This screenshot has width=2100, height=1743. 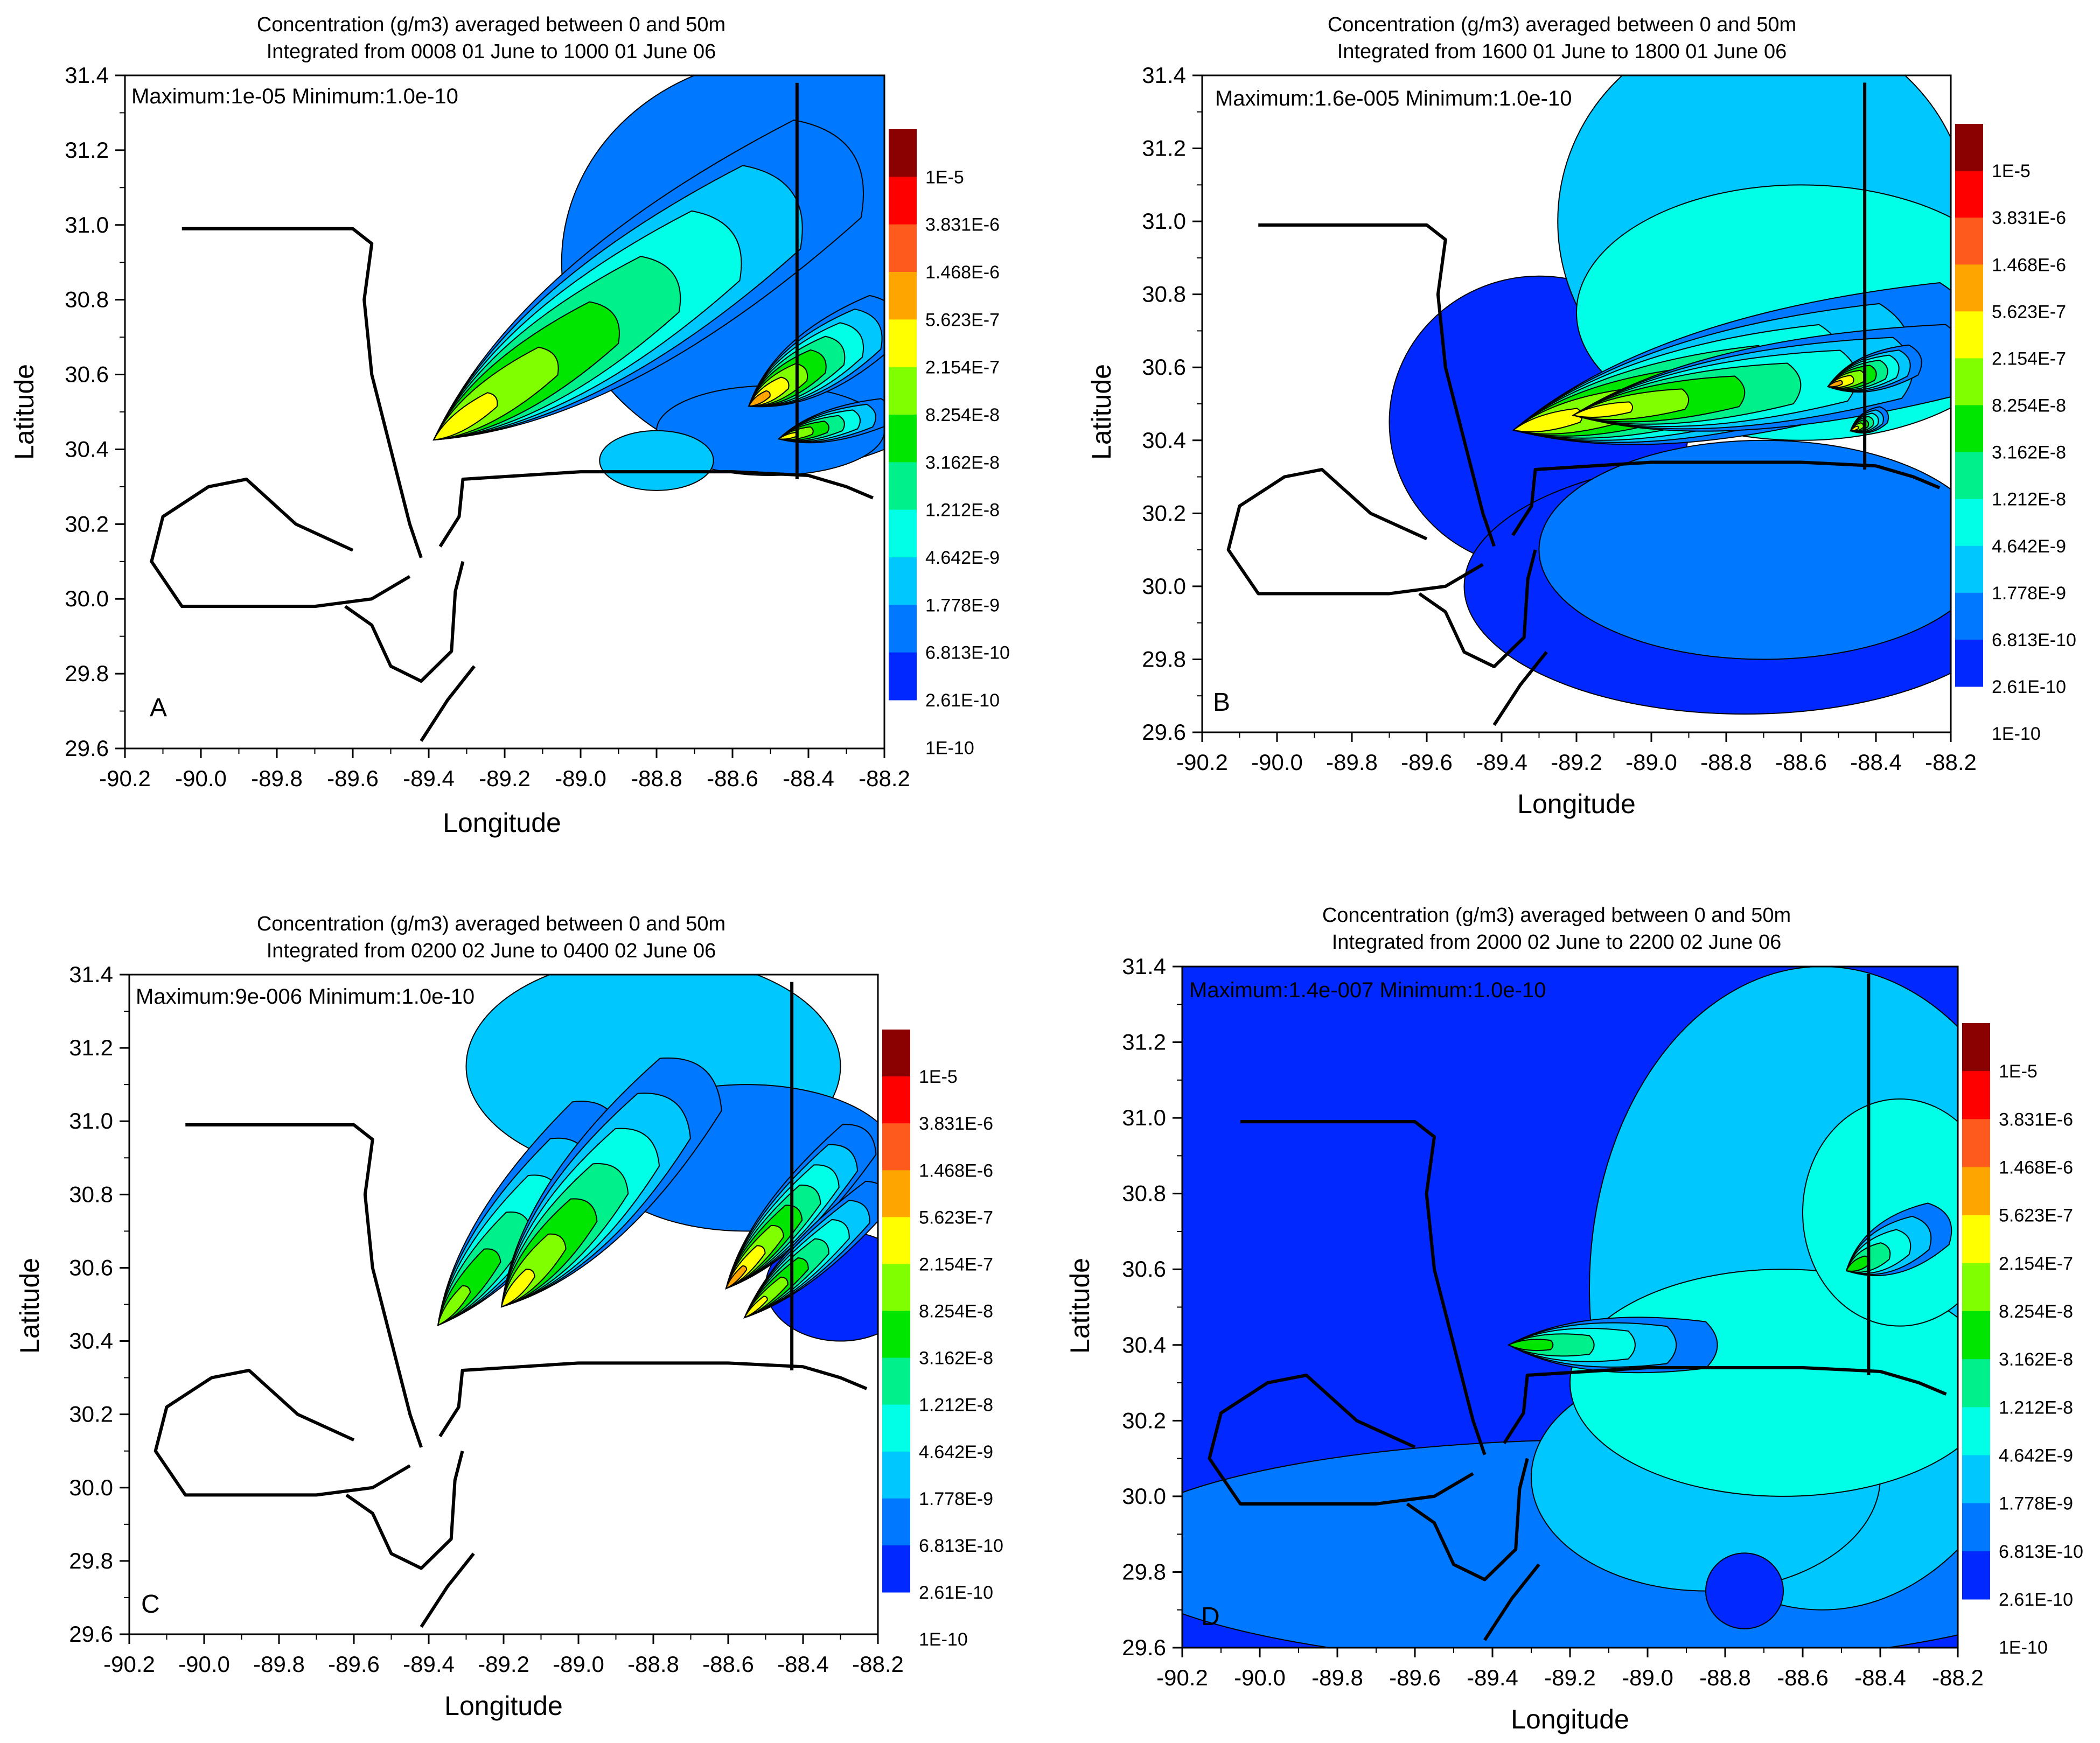 I want to click on colorbar-label: 1.468E-6, so click(x=2036, y=1168).